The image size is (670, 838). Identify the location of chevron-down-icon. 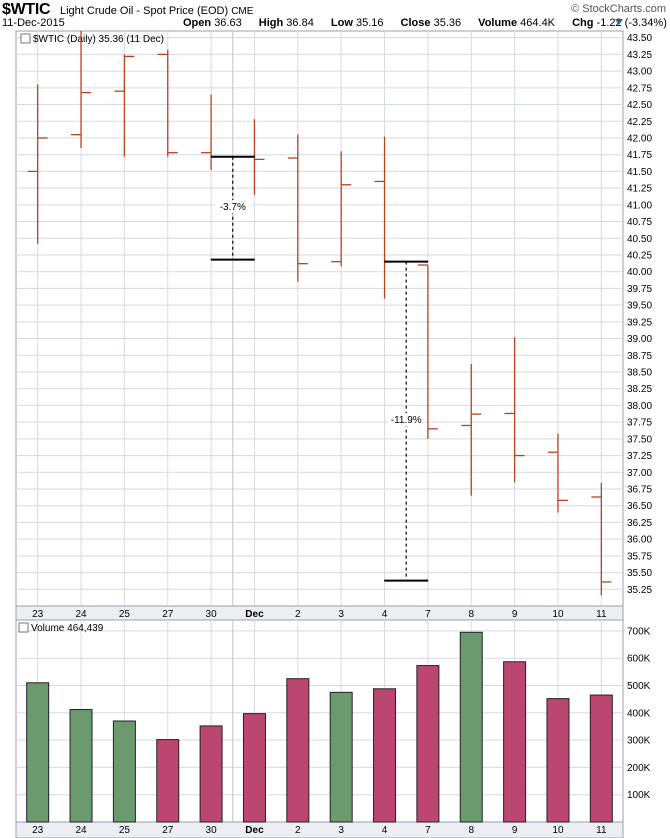
(619, 22).